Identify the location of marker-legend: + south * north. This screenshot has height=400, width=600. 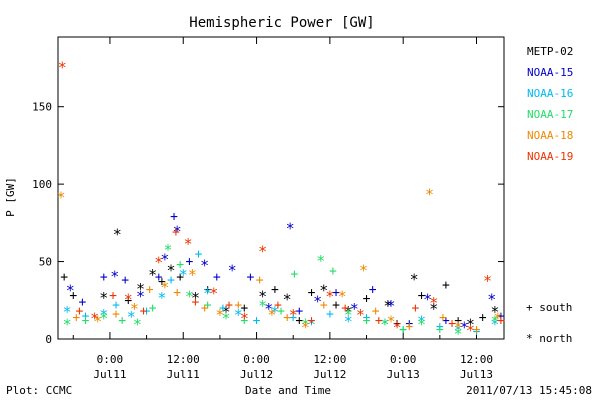
(549, 323).